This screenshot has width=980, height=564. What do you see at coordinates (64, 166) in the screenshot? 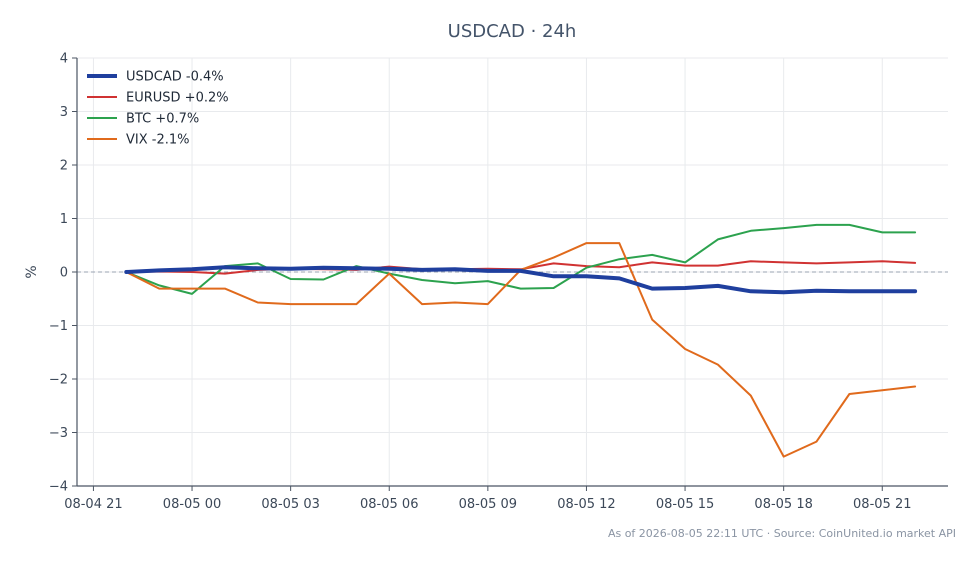
I see `y-tick-label: 2` at bounding box center [64, 166].